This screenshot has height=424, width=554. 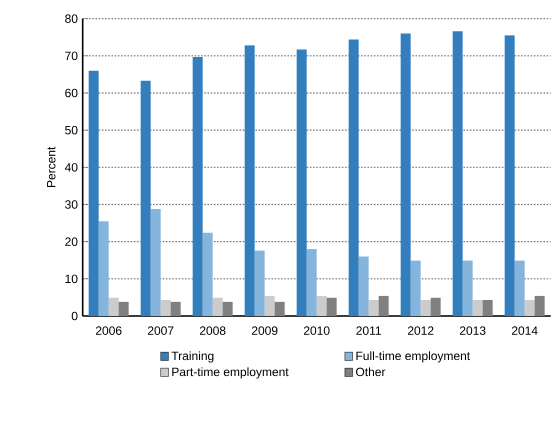 I want to click on legend-label: Part-time employment, so click(x=230, y=373).